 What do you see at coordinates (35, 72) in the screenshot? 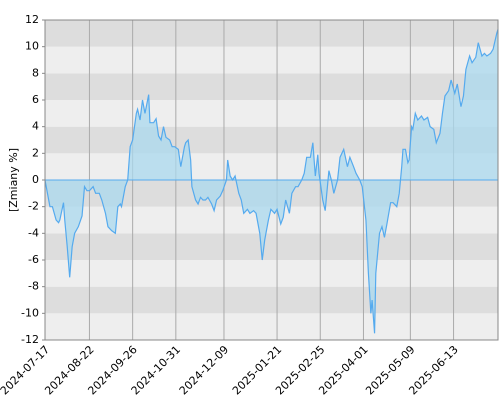
I see `y-tick-label: 8` at bounding box center [35, 72].